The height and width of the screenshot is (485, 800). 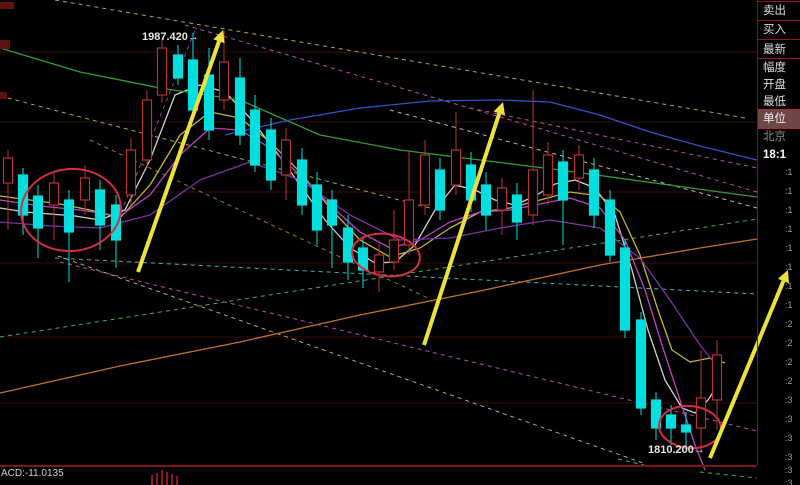 What do you see at coordinates (783, 277) in the screenshot?
I see `arrow-3-head` at bounding box center [783, 277].